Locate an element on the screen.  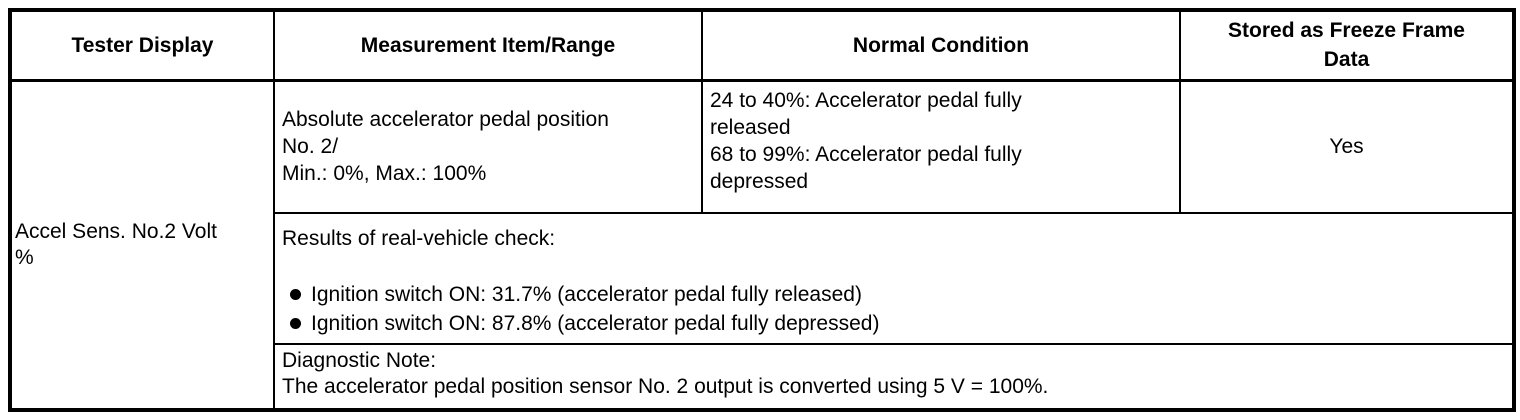
header-measurement-item-range: Measurement Item/Range is located at coordinates (488, 45).